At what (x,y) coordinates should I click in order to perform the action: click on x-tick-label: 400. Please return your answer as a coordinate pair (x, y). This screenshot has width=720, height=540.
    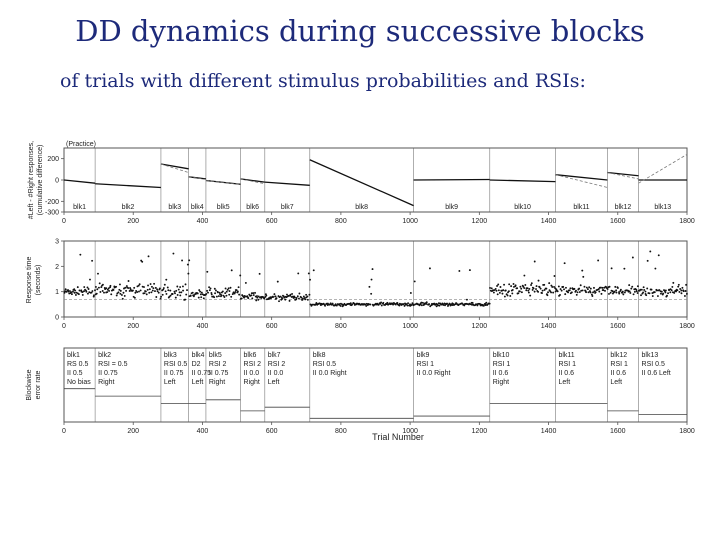
    Looking at the image, I should click on (203, 221).